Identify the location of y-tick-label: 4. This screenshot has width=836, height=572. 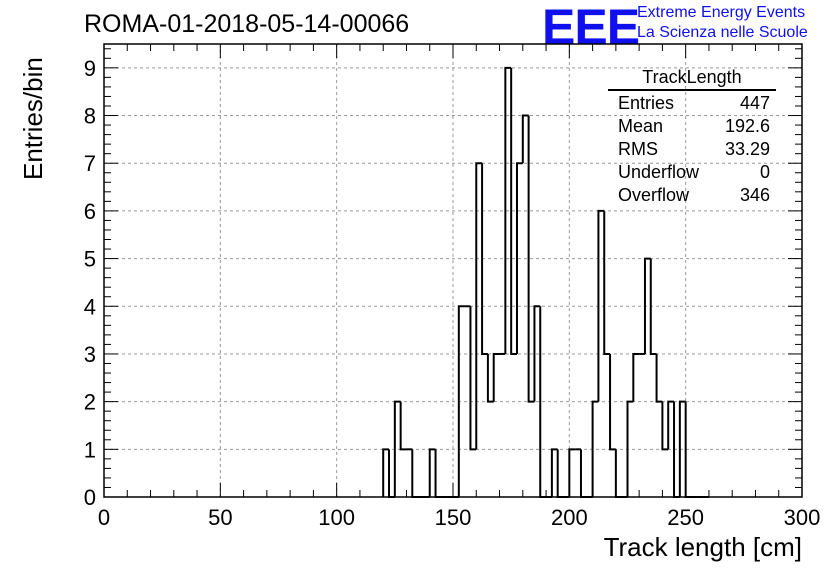
(90, 306).